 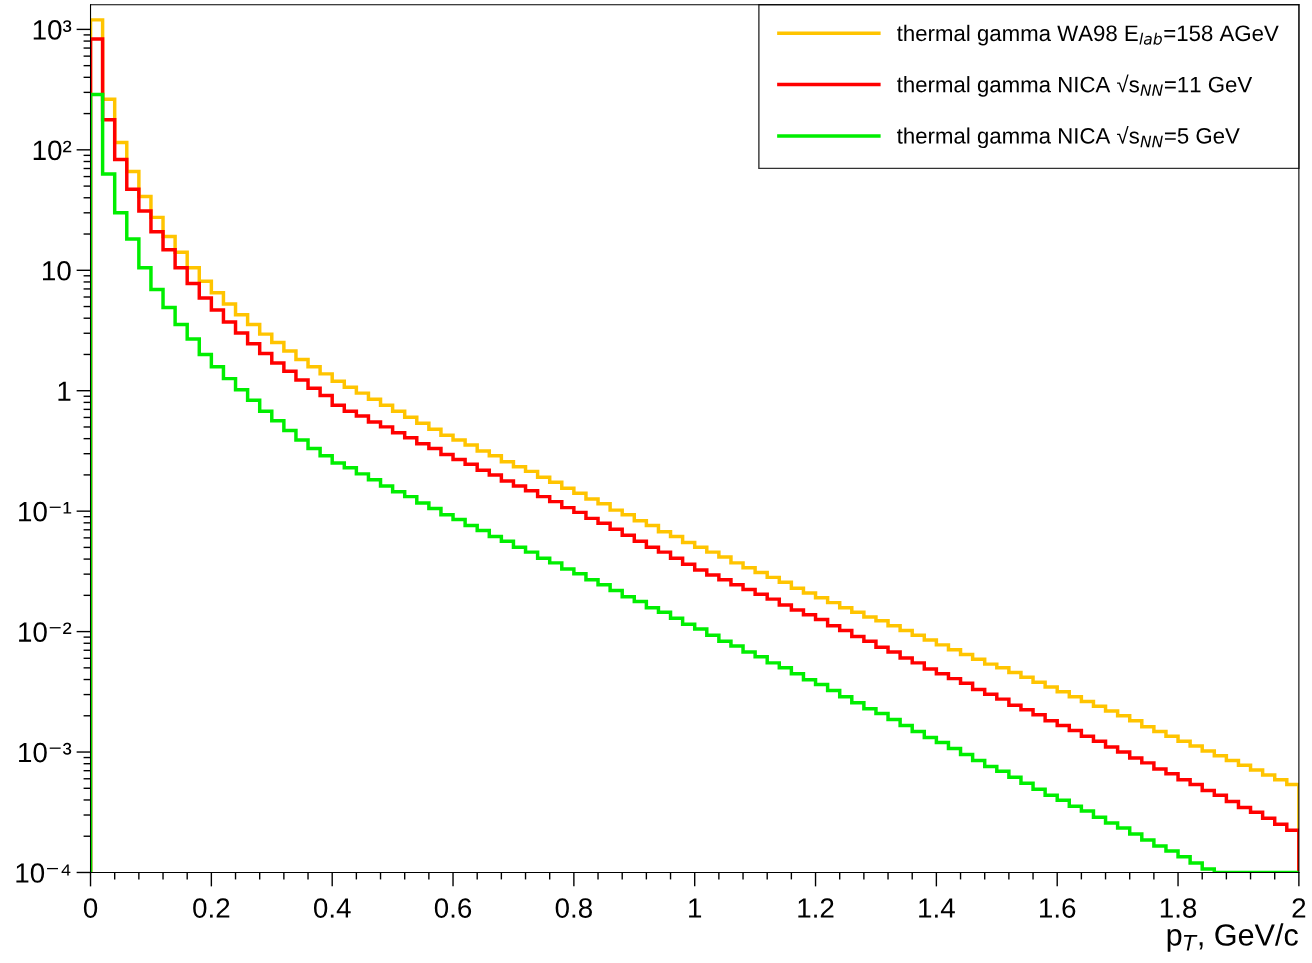 I want to click on legend-label: thermal gamma NICA √s$_{NN}$=11 GeV, so click(x=1074, y=85).